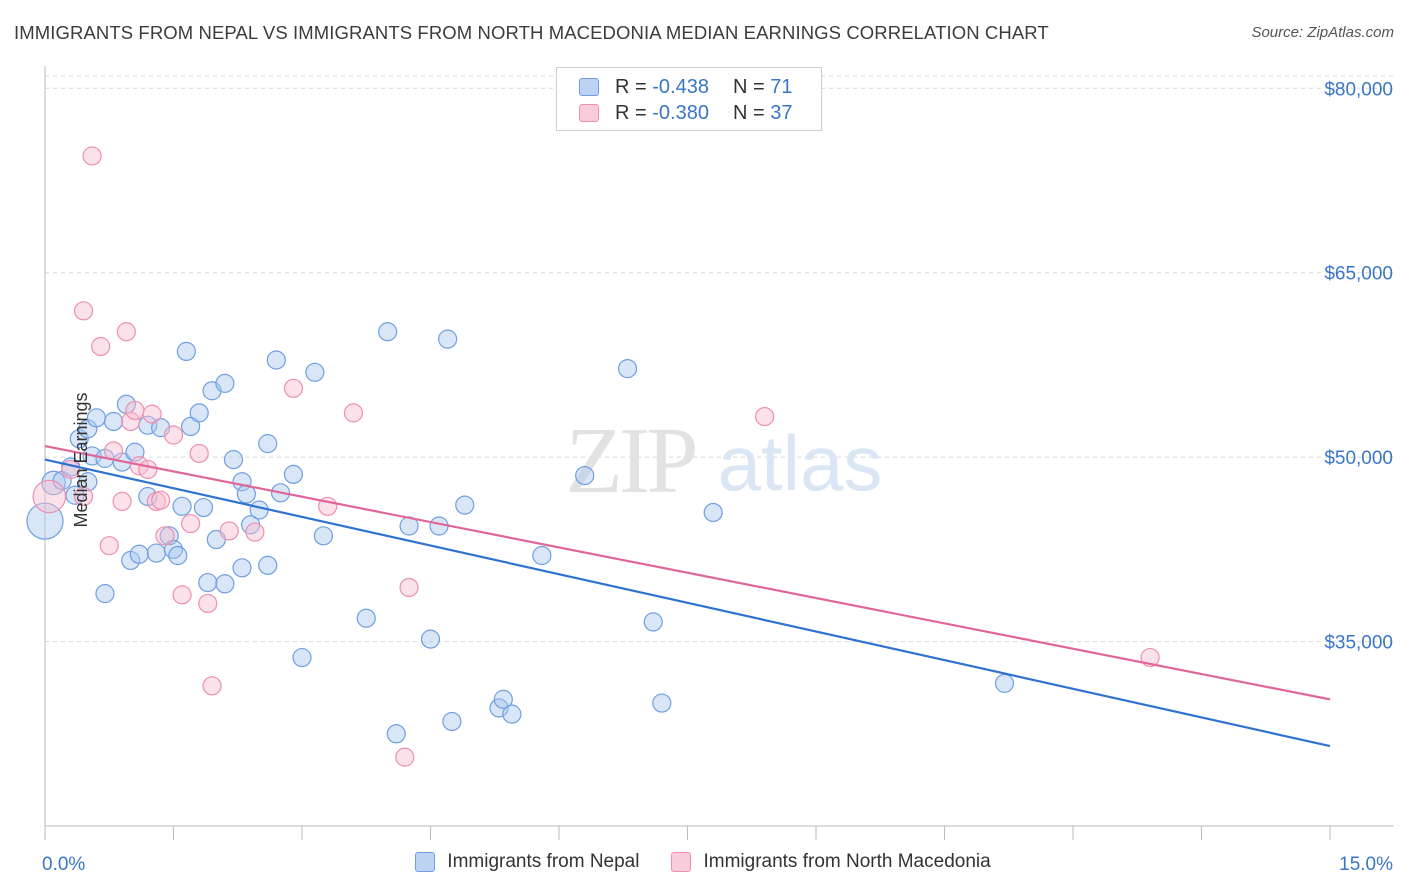  Describe the element at coordinates (1358, 89) in the screenshot. I see `y-tick-label-3: $80,000` at that location.